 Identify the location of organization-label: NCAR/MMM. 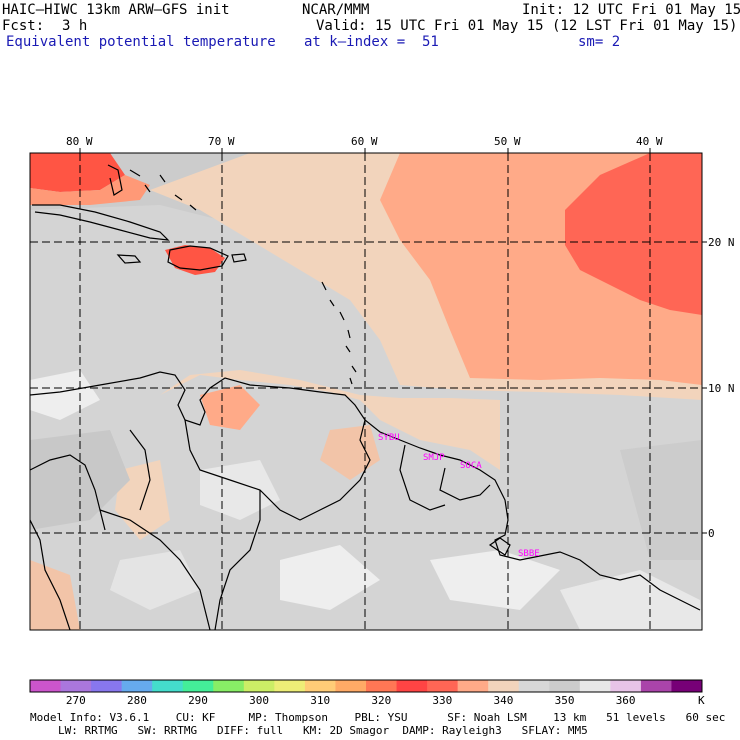
(336, 10).